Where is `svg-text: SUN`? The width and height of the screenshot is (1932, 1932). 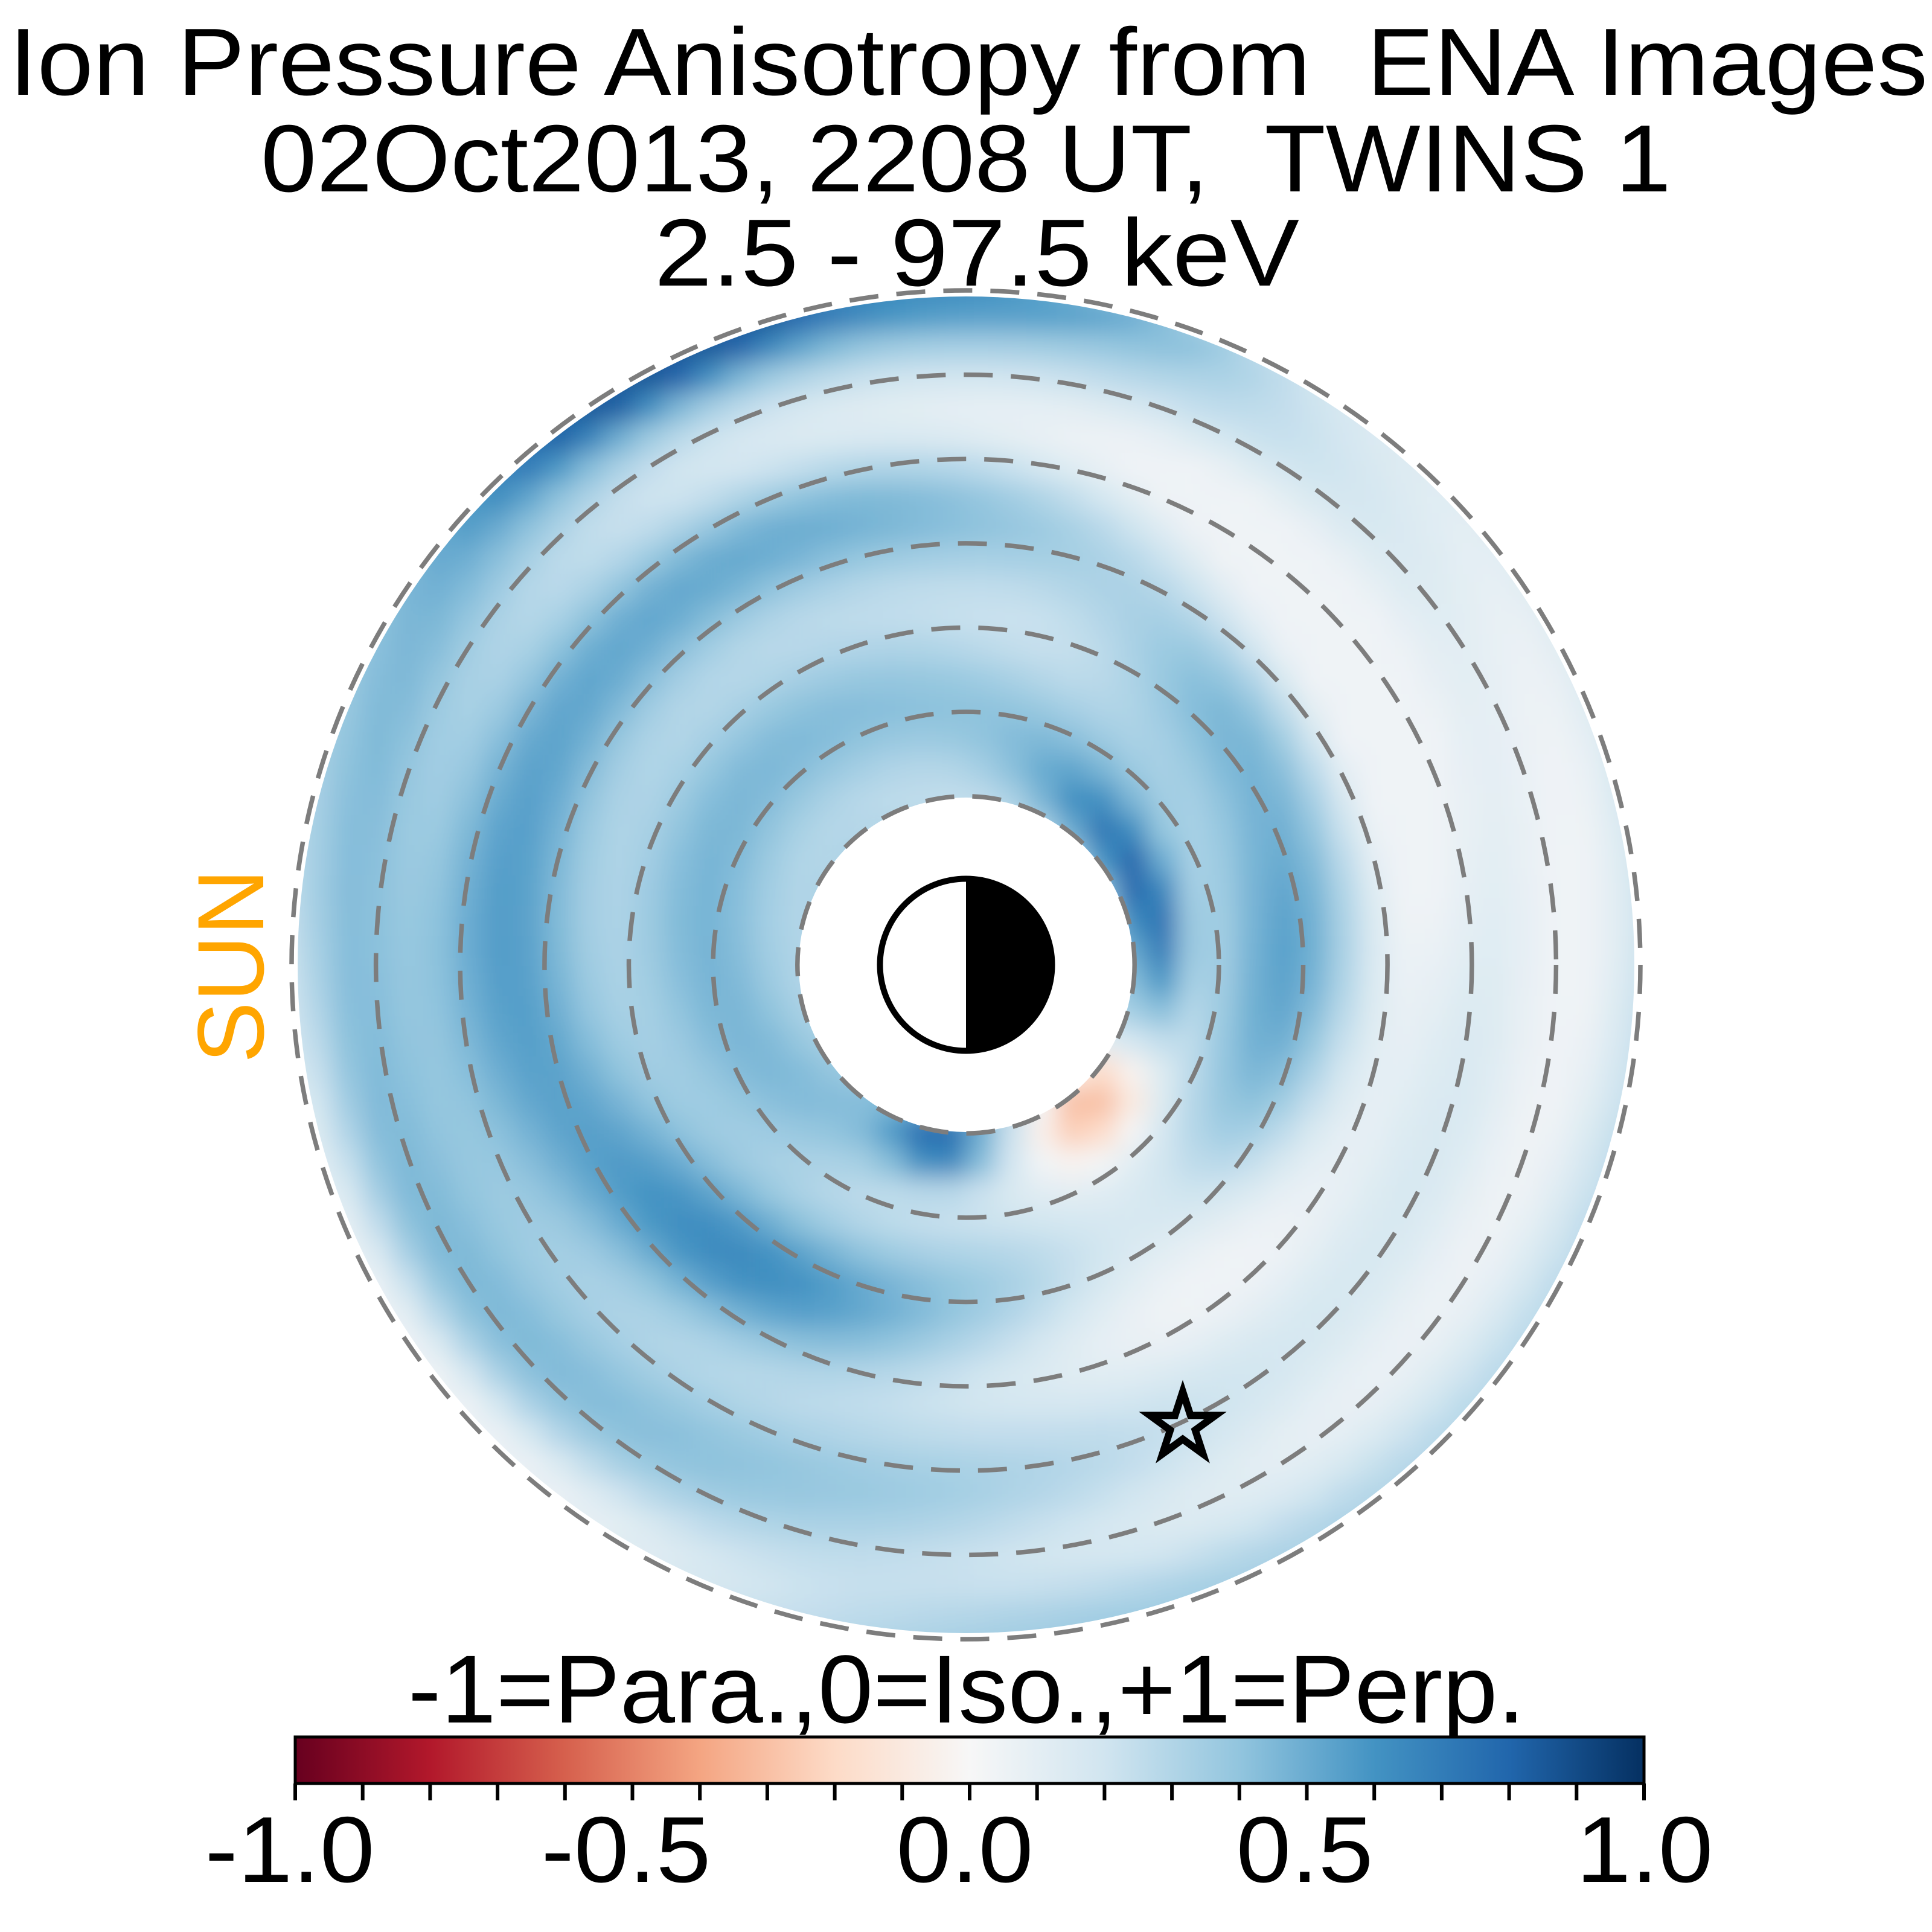
svg-text: SUN is located at coordinates (231, 966).